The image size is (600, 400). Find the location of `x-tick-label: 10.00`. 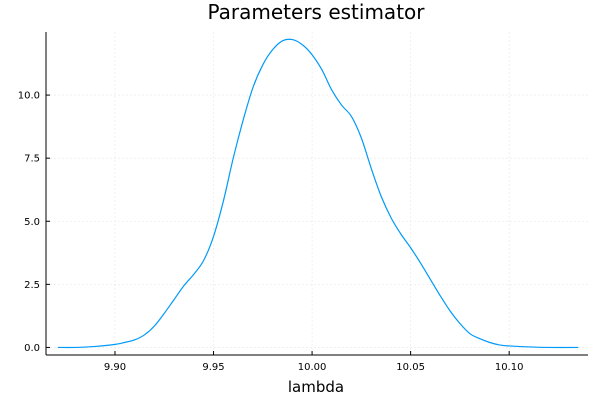

x-tick-label: 10.00 is located at coordinates (312, 367).